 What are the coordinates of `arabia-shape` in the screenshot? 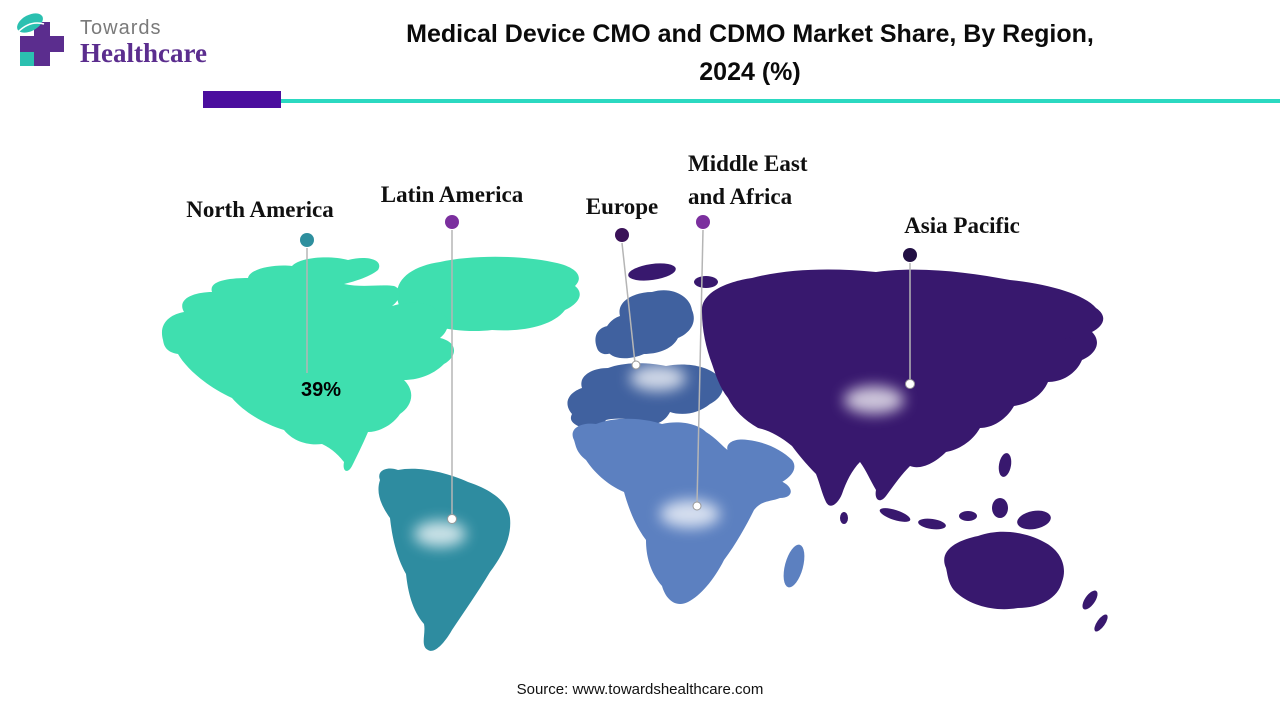 It's located at (761, 465).